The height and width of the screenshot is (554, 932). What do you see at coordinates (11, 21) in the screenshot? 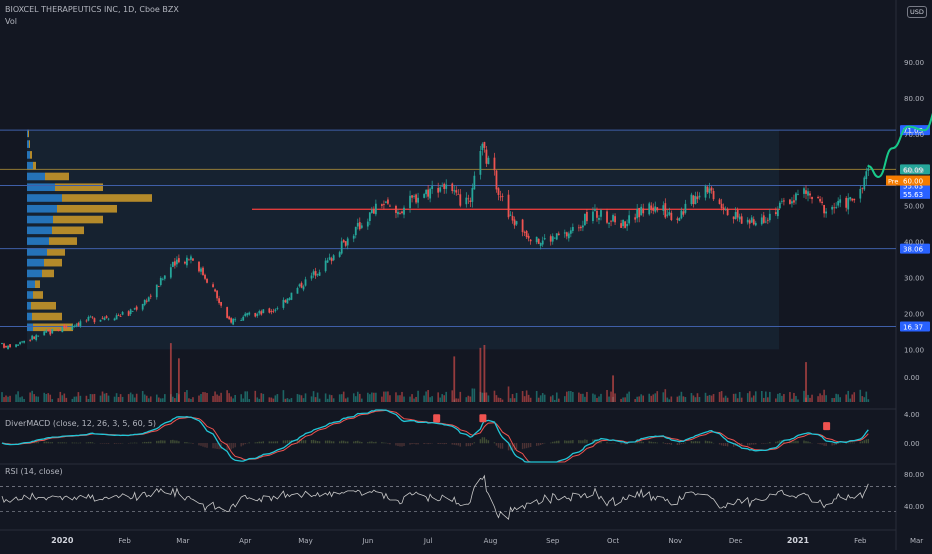
I see `volume-legend-label: Vol` at bounding box center [11, 21].